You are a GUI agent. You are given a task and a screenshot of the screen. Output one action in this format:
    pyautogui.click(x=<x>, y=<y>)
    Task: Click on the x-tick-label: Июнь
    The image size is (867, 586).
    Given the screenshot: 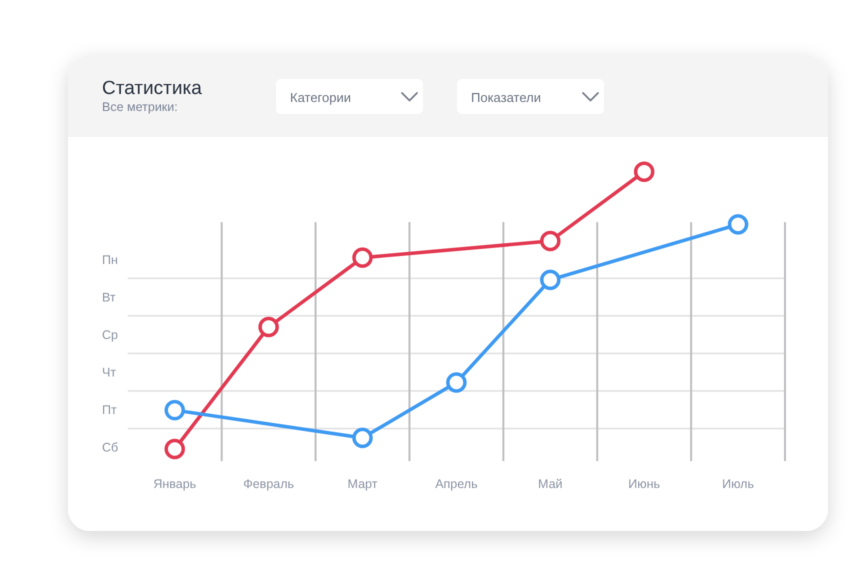 What is the action you would take?
    pyautogui.click(x=644, y=484)
    